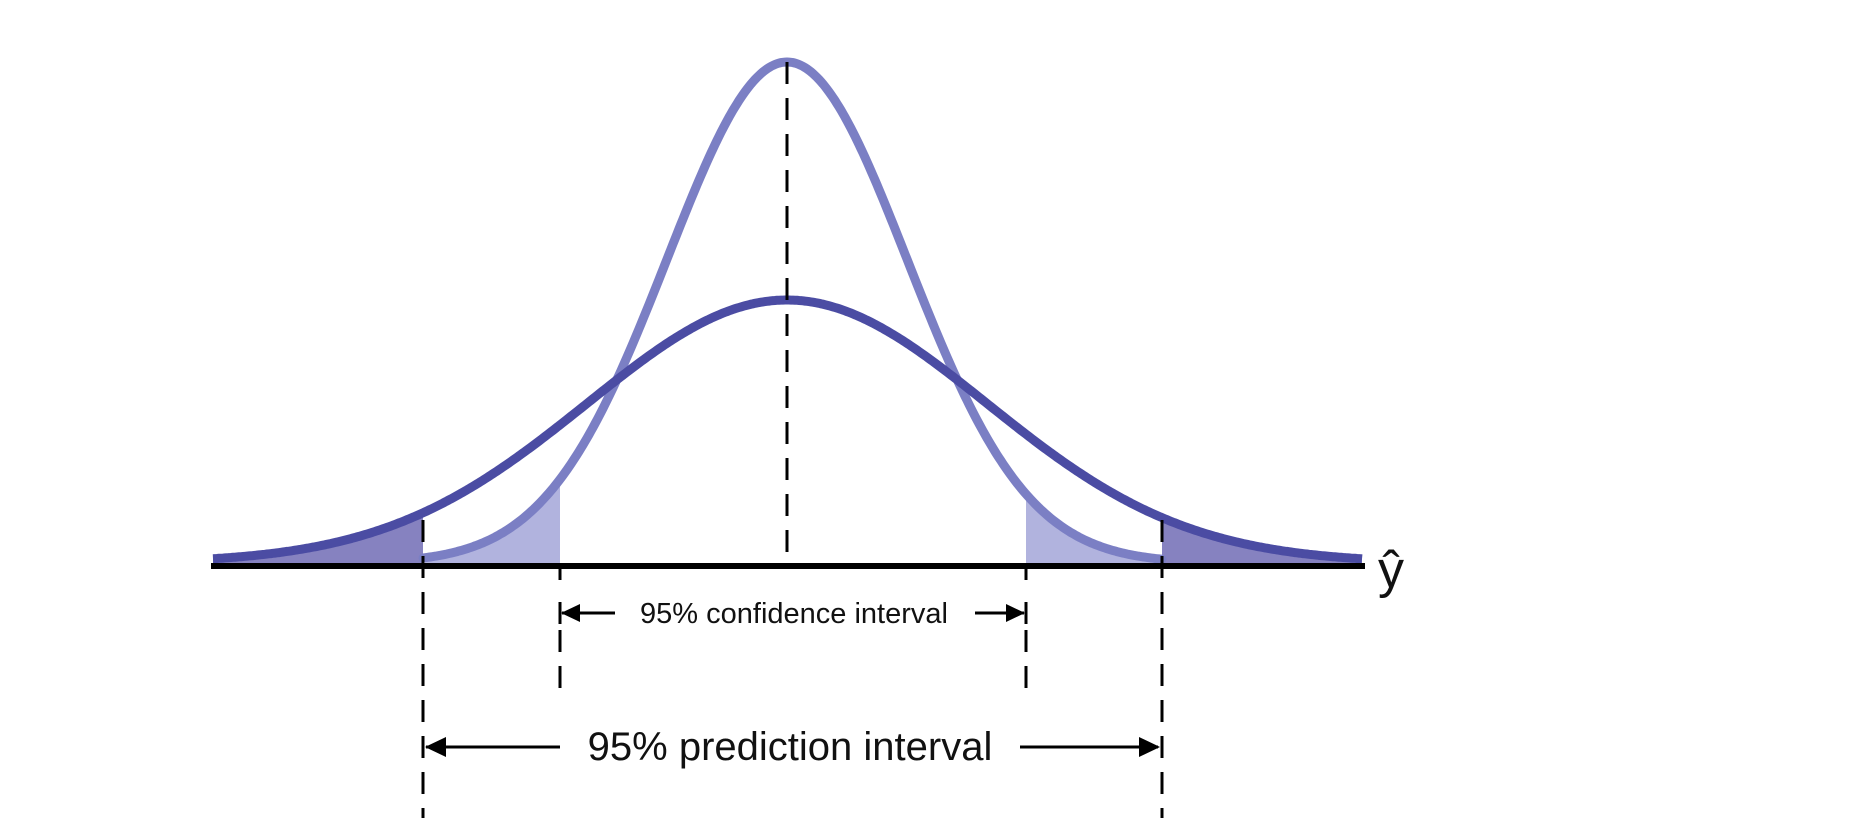  I want to click on prediction-interval-label: 95% prediction interval, so click(790, 747).